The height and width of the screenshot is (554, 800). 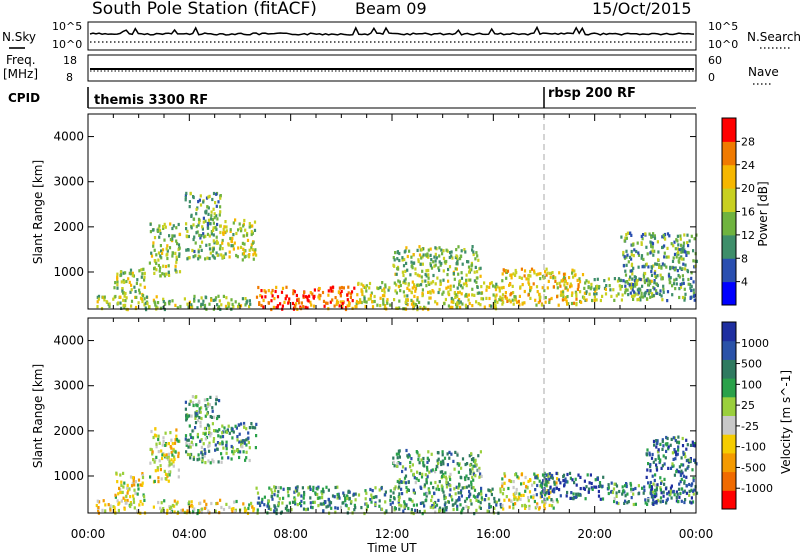 What do you see at coordinates (755, 343) in the screenshot?
I see `colorbar-tick-label: 1000` at bounding box center [755, 343].